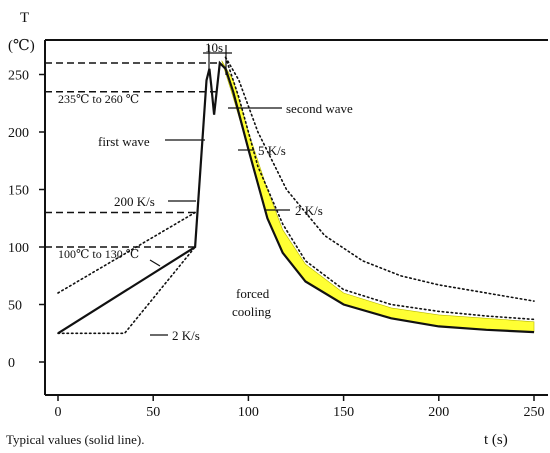  What do you see at coordinates (496, 440) in the screenshot?
I see `x-axis-title: t (s)` at bounding box center [496, 440].